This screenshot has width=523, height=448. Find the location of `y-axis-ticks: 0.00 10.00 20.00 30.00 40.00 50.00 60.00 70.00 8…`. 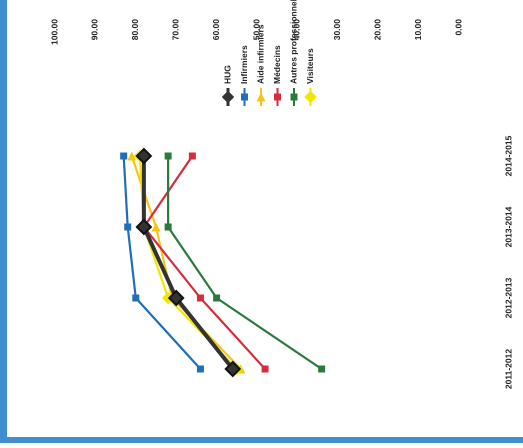

y-axis-ticks: 0.00 10.00 20.00 30.00 40.00 50.00 60.00 70.00 8… is located at coordinates (256, 32).